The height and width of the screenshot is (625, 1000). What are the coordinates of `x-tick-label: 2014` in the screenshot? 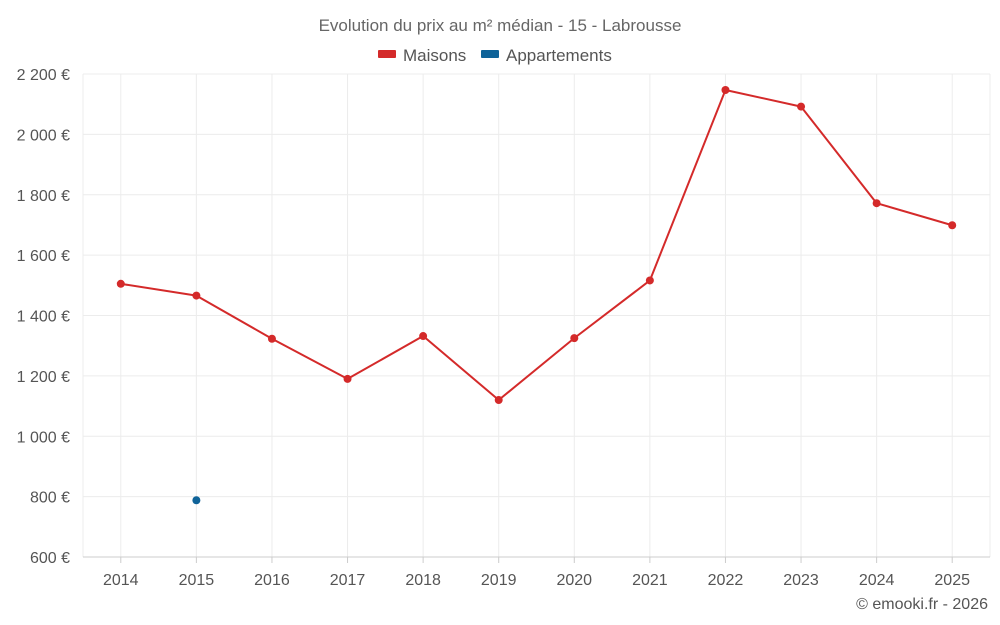 It's located at (121, 580).